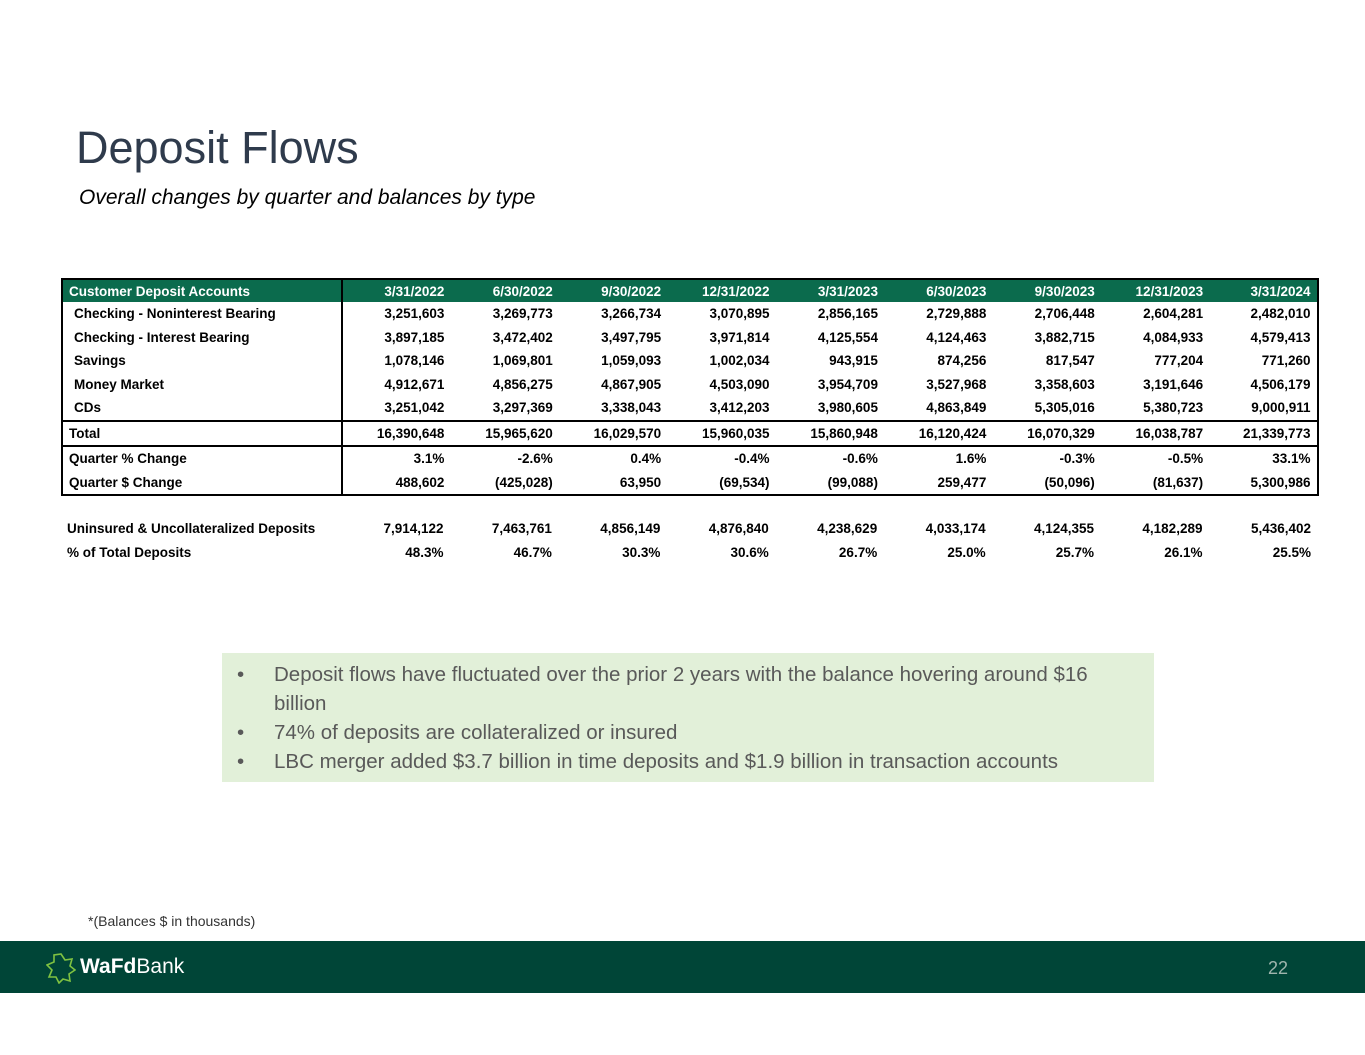 Image resolution: width=1365 pixels, height=1055 pixels. Describe the element at coordinates (938, 458) in the screenshot. I see `cell: 1.6%` at that location.